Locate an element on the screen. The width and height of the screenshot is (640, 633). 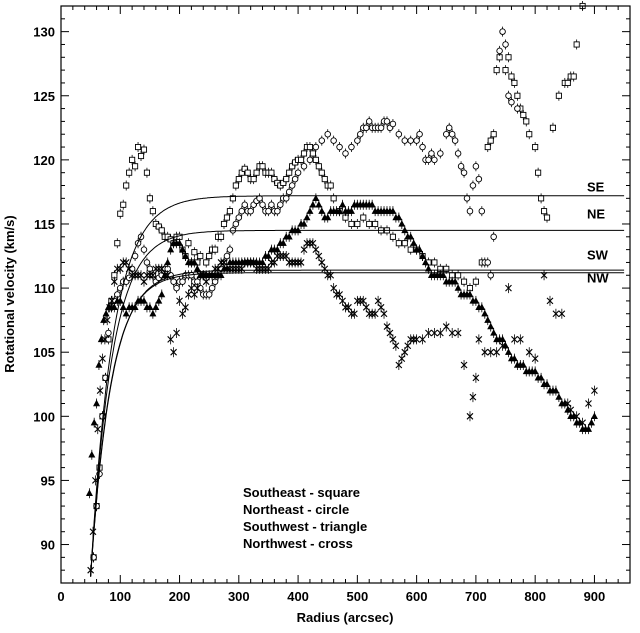
x-tick-label: 600 is located at coordinates (417, 596).